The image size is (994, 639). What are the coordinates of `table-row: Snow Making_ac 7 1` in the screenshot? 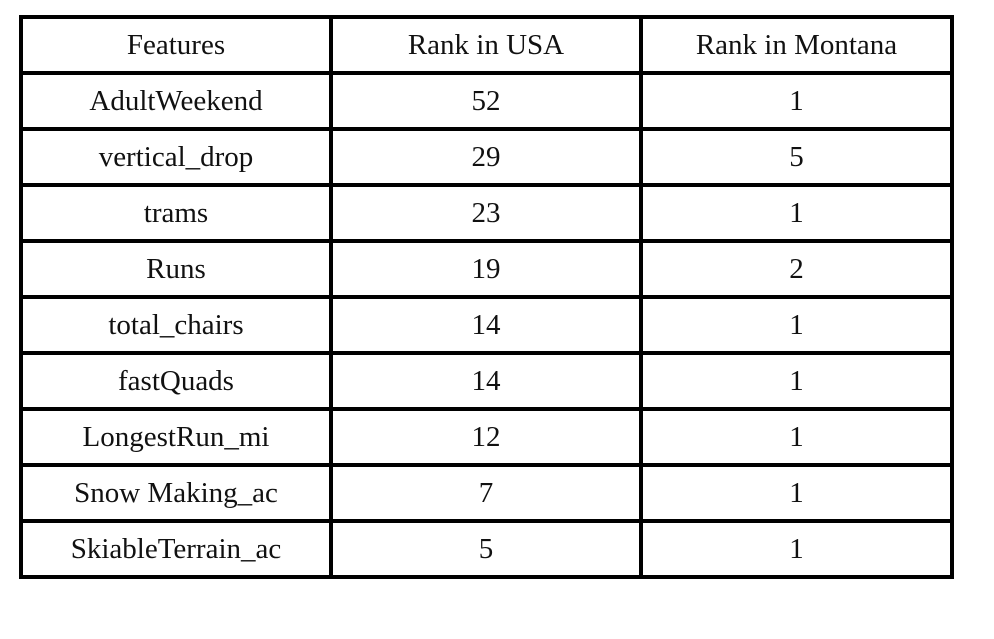 It's located at (486, 493).